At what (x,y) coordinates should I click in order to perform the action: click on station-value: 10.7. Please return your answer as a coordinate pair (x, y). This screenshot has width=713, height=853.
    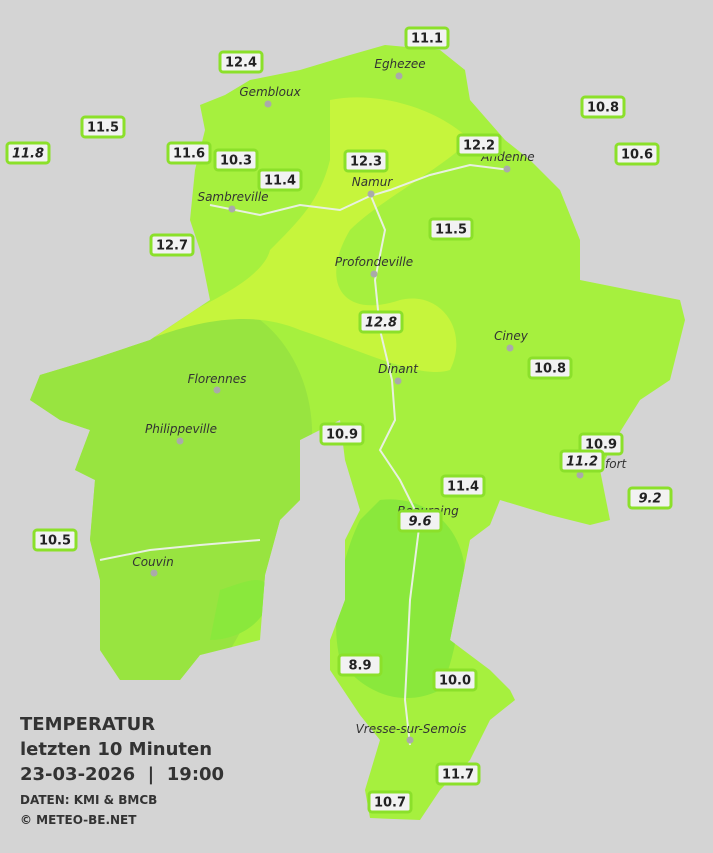
    Looking at the image, I should click on (390, 803).